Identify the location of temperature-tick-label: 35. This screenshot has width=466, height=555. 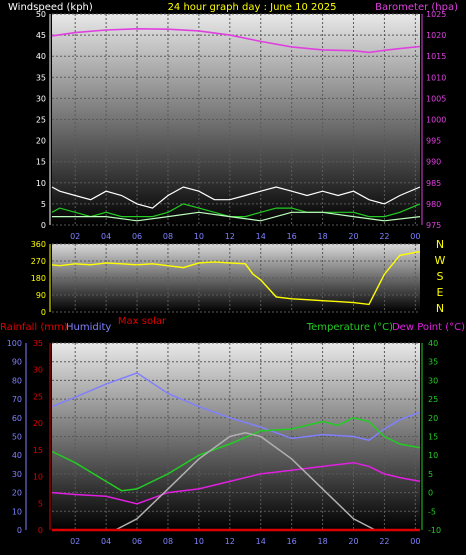
(433, 362).